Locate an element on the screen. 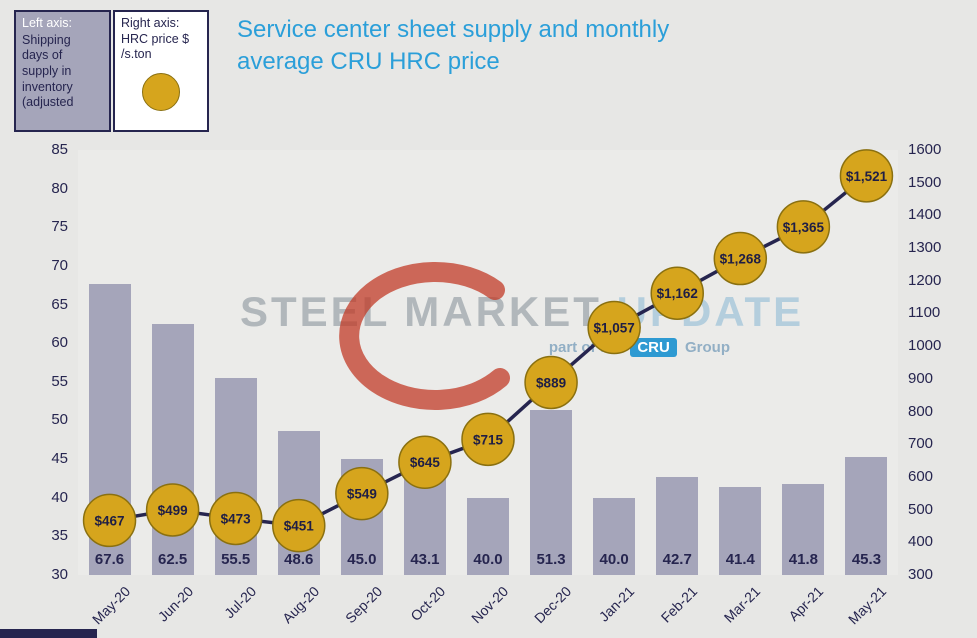  hrc-price-value-label: $1,521 is located at coordinates (867, 176).